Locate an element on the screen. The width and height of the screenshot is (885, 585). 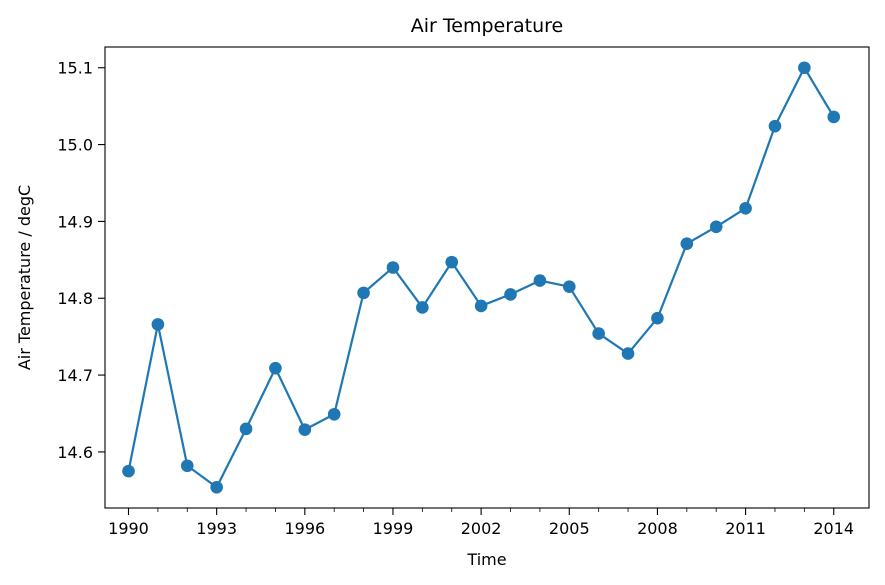
x-tick-label: 1993 is located at coordinates (216, 528).